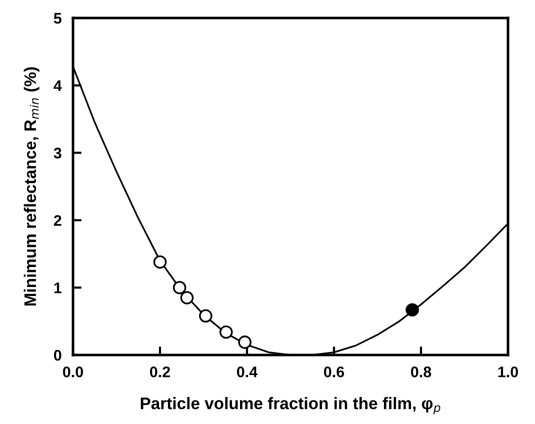  Describe the element at coordinates (58, 85) in the screenshot. I see `y-tick-label: 4` at that location.